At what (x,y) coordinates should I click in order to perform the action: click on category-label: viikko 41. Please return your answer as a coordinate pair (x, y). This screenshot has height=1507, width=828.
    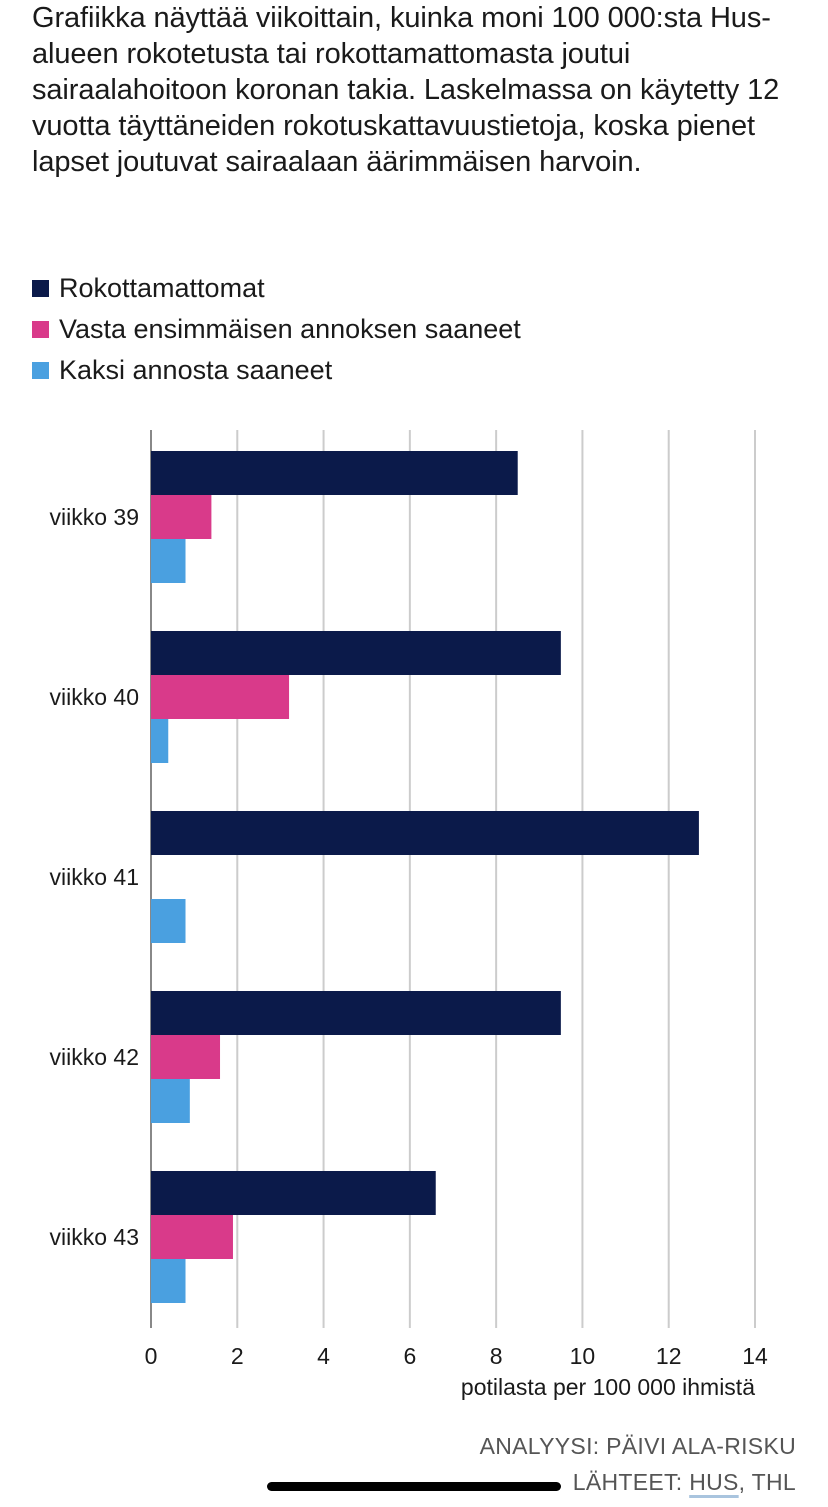
    Looking at the image, I should click on (94, 877).